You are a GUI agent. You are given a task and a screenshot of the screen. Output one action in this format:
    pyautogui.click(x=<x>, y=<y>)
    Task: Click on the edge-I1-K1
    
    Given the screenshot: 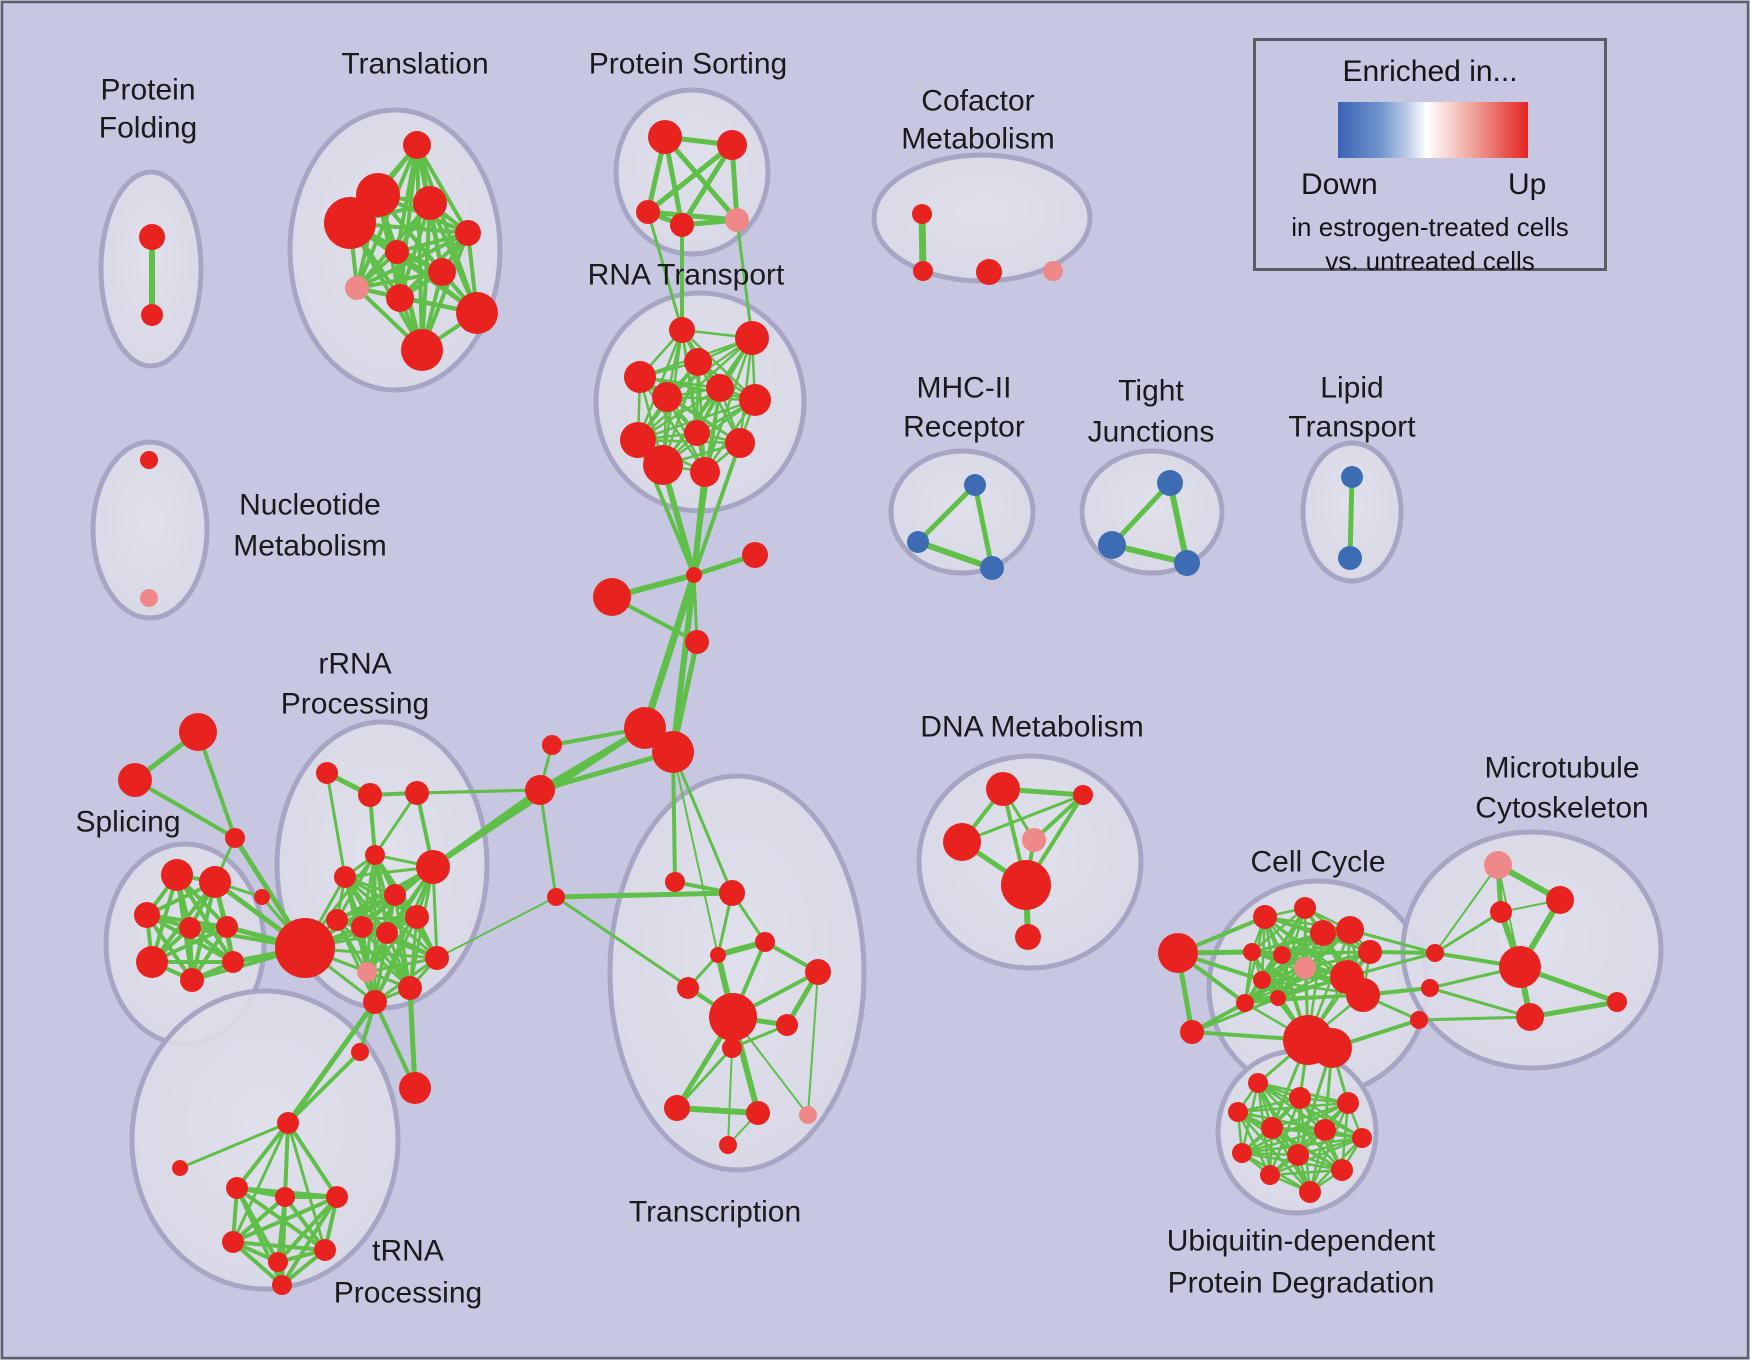 What is the action you would take?
    pyautogui.click(x=234, y=1145)
    